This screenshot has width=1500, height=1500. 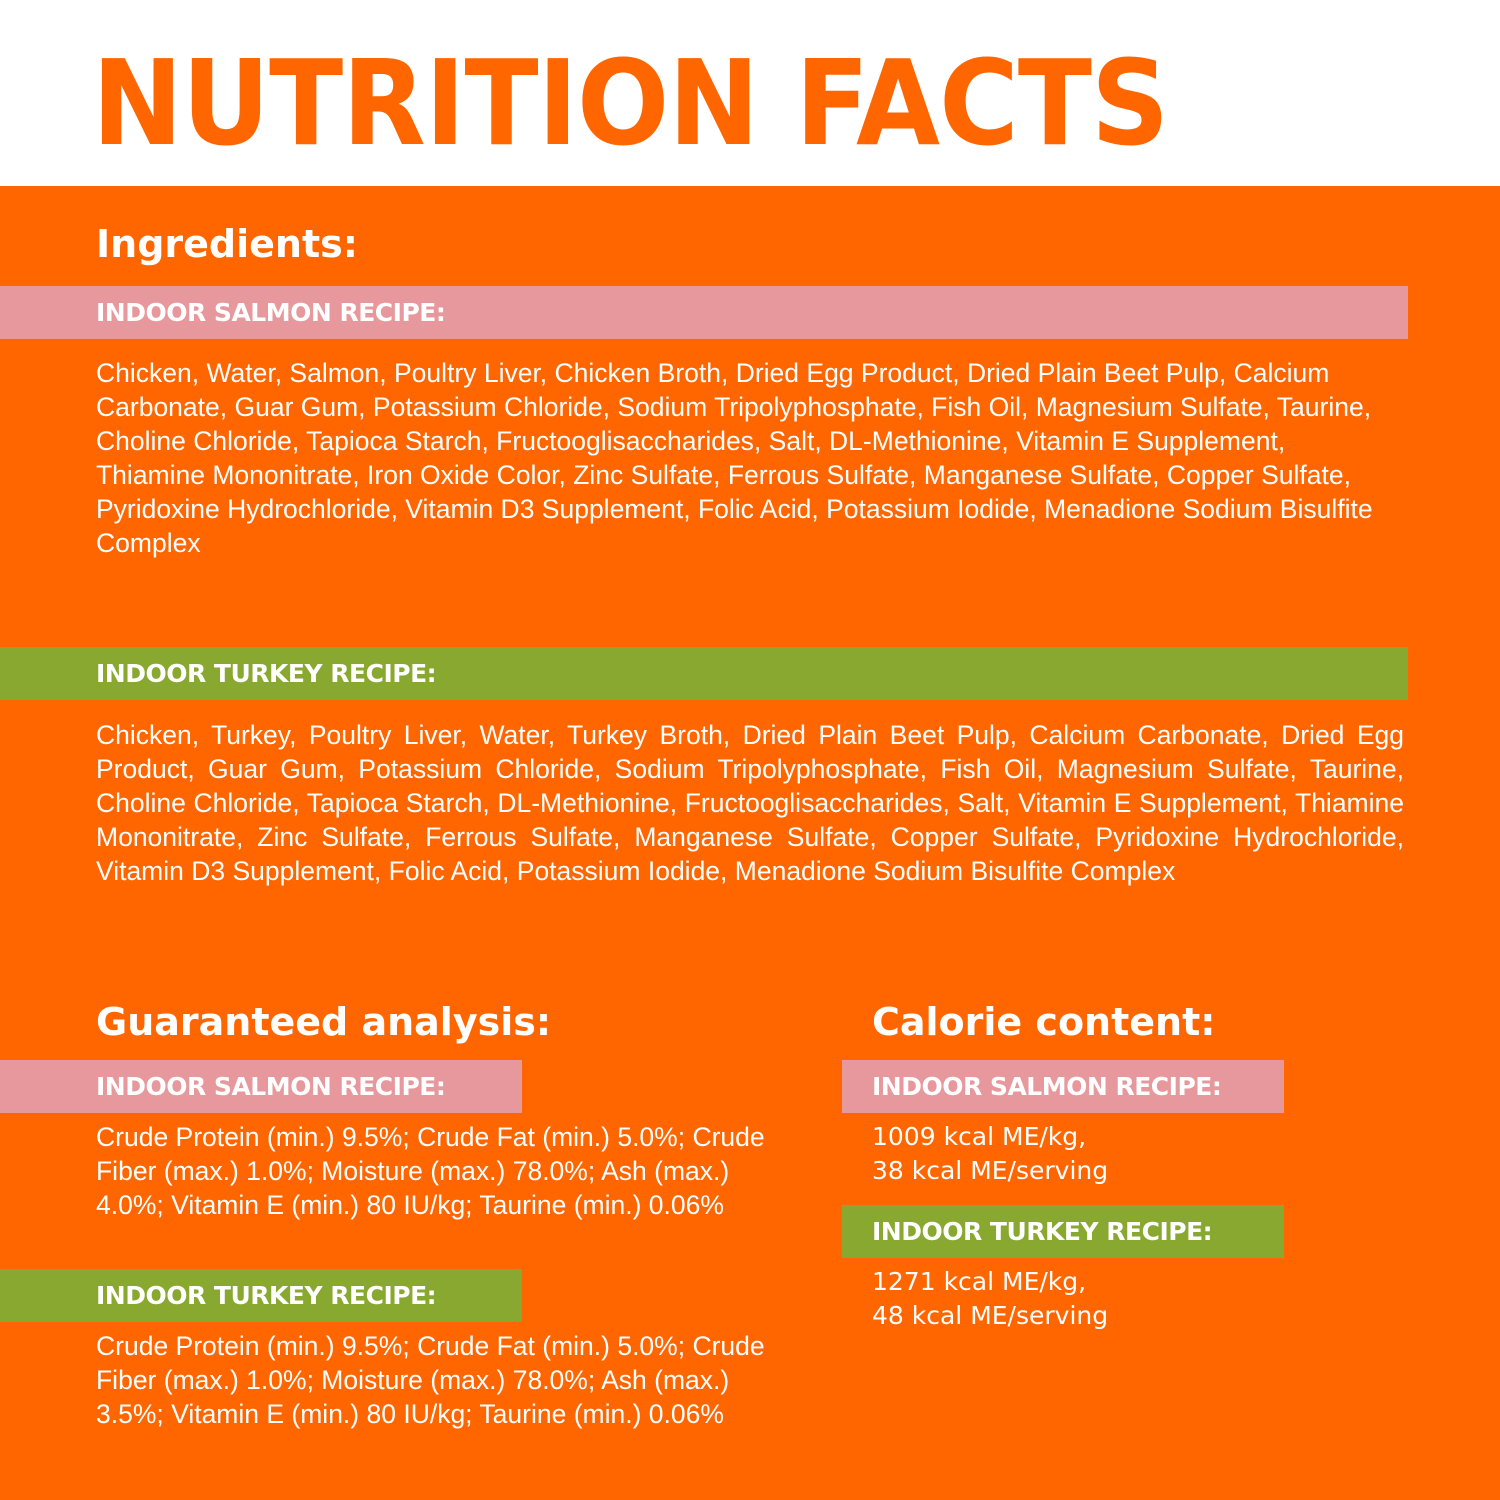 I want to click on calorie-salmon-kg: 1009 kcal ME/kg,, so click(x=979, y=1136).